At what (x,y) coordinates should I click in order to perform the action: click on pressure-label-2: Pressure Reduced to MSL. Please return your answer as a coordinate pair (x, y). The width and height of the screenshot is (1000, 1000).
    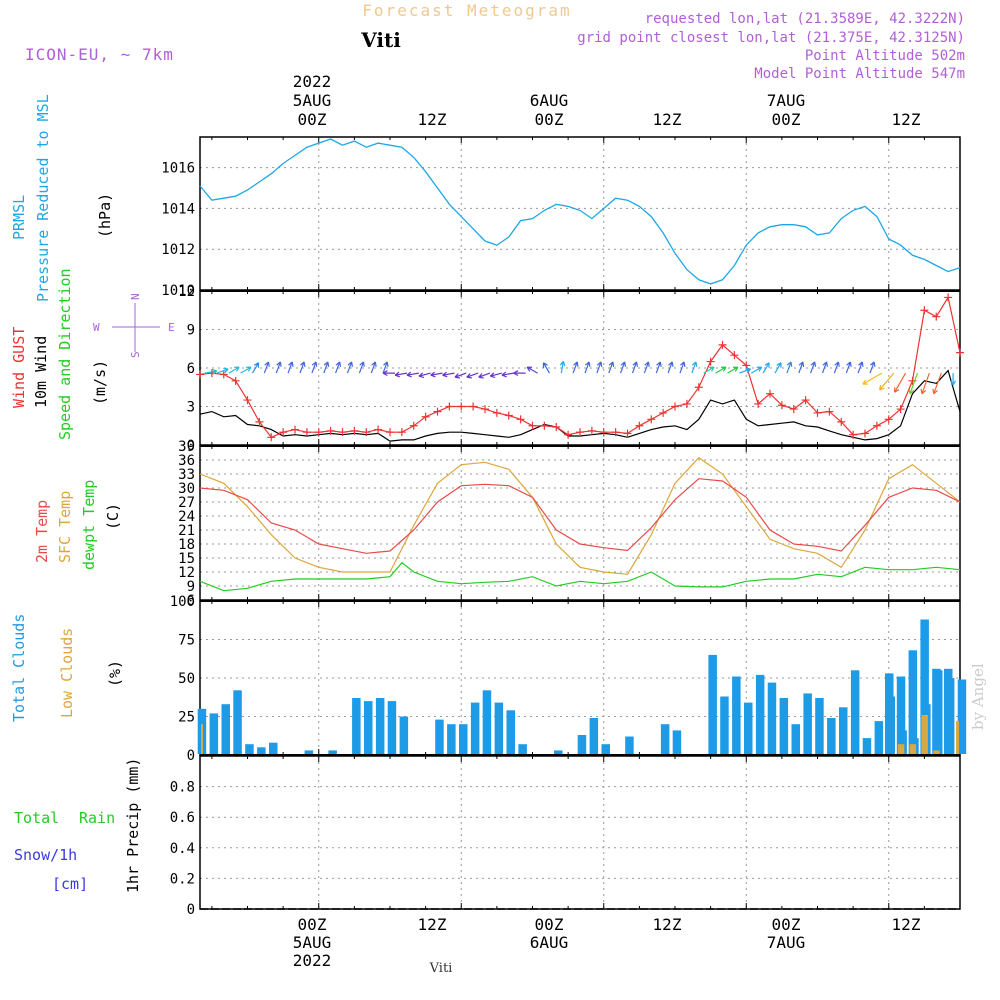
    Looking at the image, I should click on (43, 198).